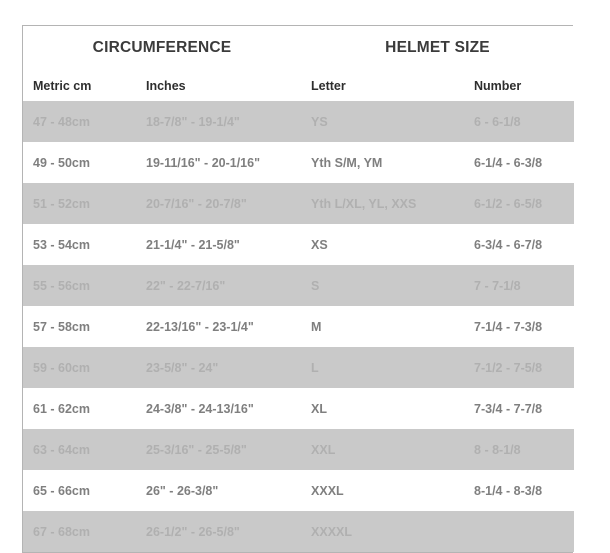 This screenshot has width=610, height=553. What do you see at coordinates (519, 490) in the screenshot?
I see `cell-number: 8-1/4 - 8-3/8` at bounding box center [519, 490].